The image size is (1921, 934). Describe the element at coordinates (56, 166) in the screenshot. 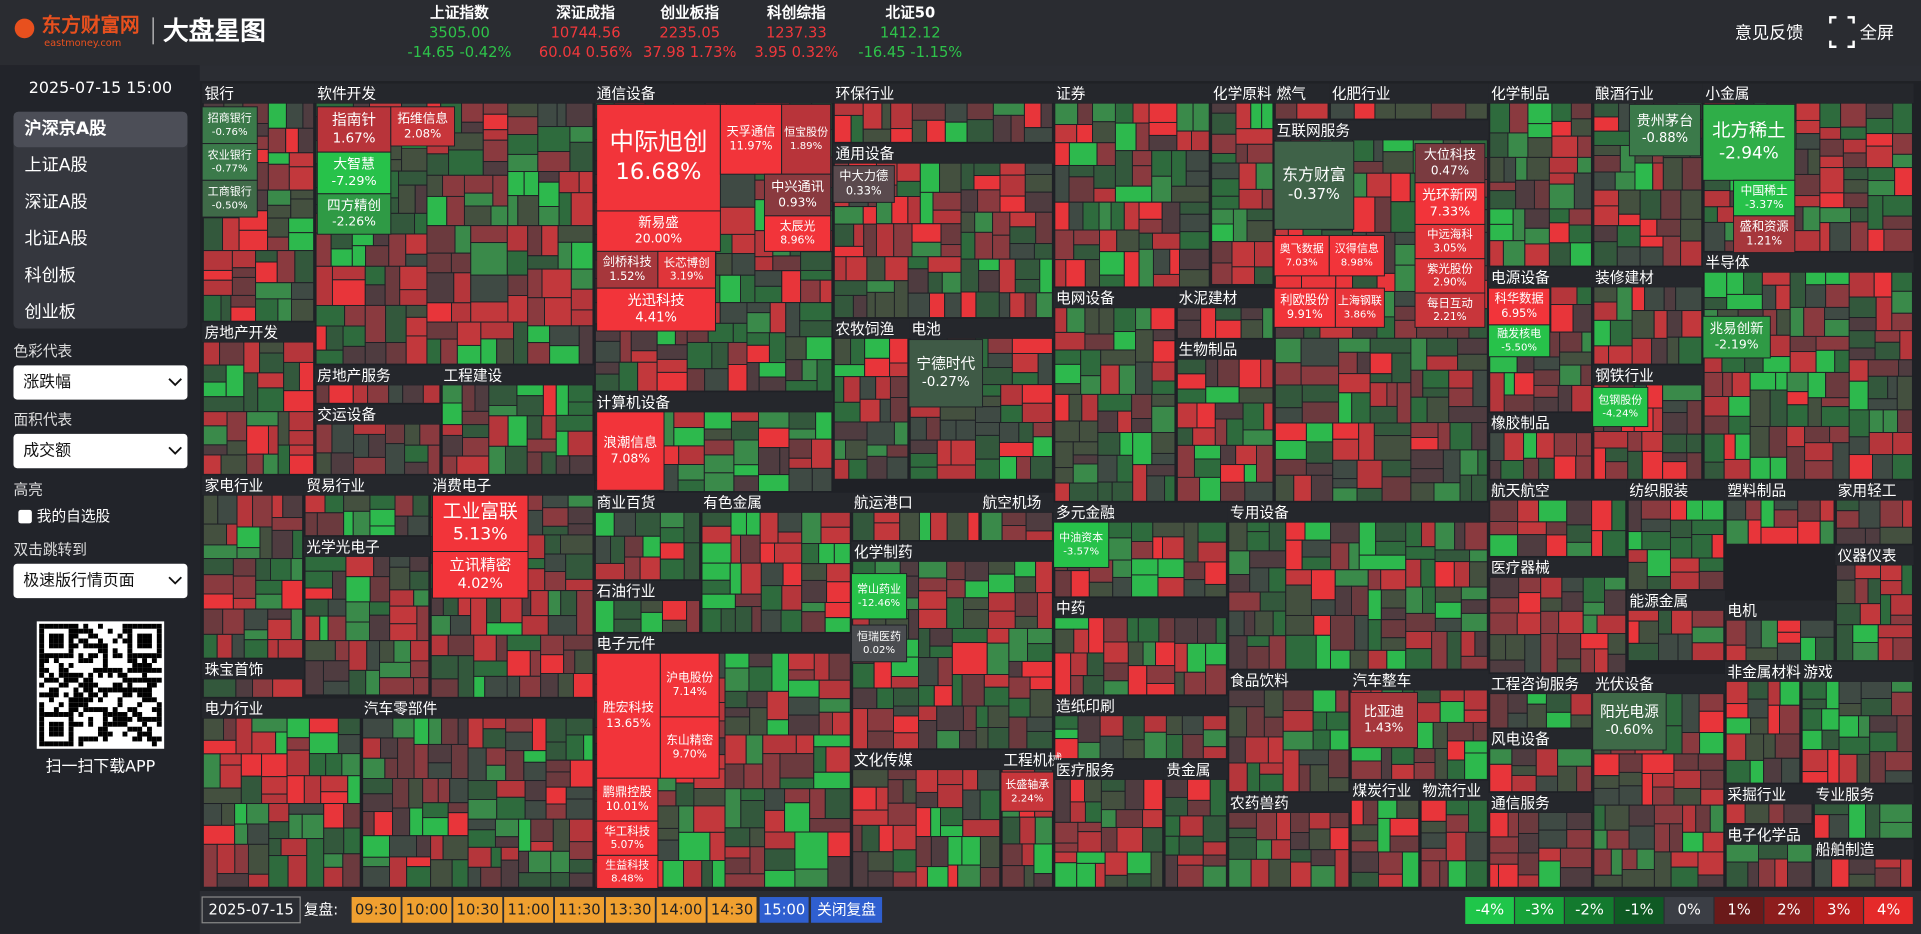

I see `market-item: 上证A股` at that location.